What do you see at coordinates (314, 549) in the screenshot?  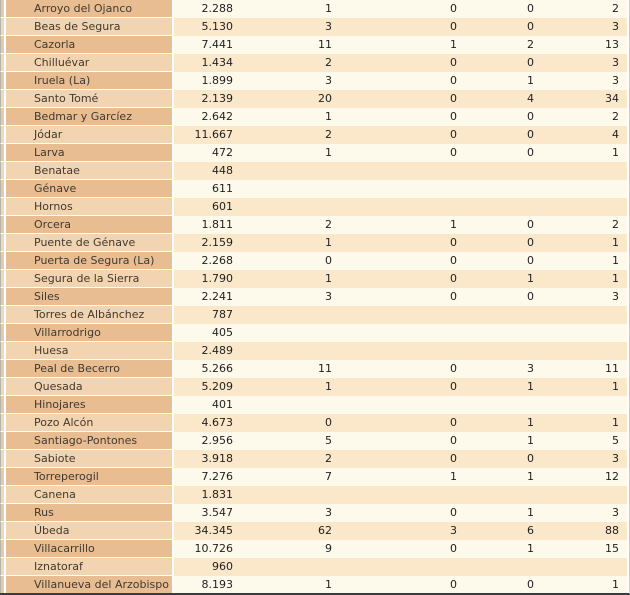 I see `table-row: Villacarrillo 10.726 9 0 1 15` at bounding box center [314, 549].